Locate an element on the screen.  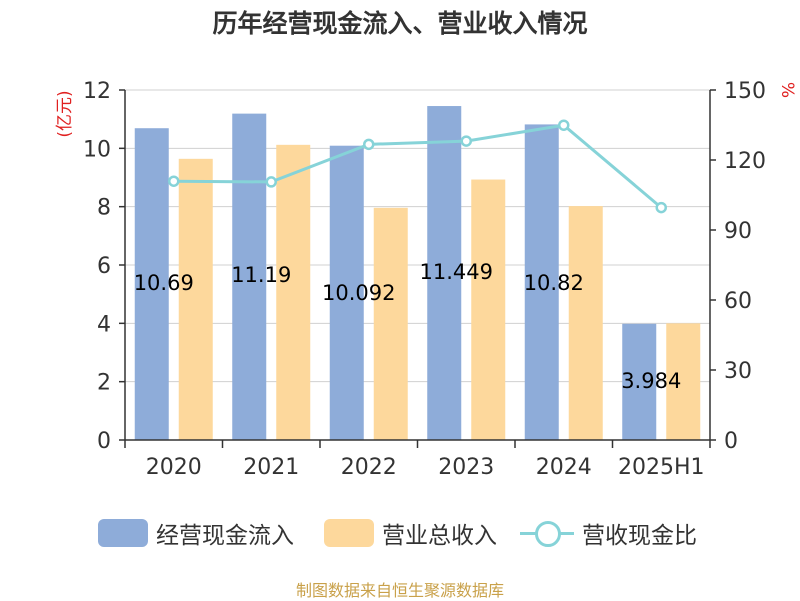
y-right-tick-label: 30 is located at coordinates (738, 371).